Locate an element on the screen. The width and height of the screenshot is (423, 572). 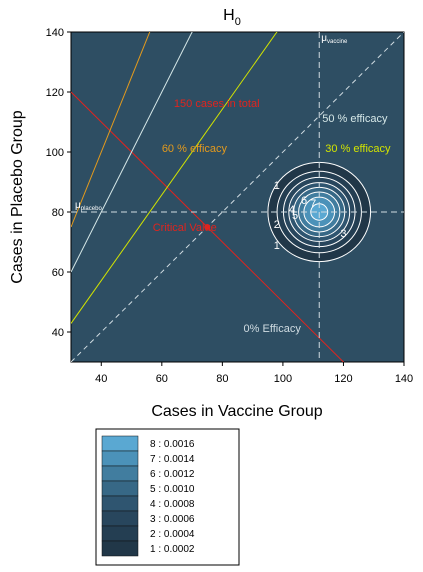
x-tick-label-60: 60 is located at coordinates (162, 379).